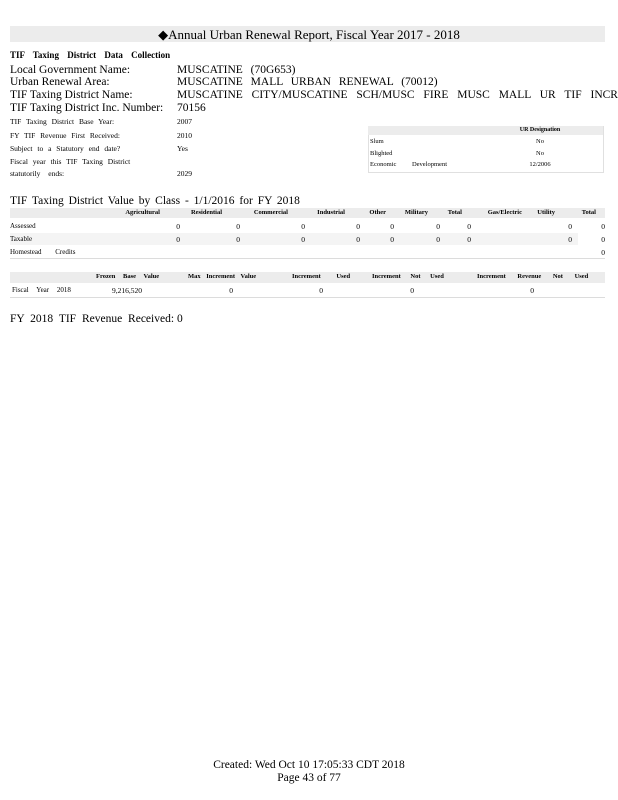  I want to click on field-label: Local Government Name:, so click(70, 70).